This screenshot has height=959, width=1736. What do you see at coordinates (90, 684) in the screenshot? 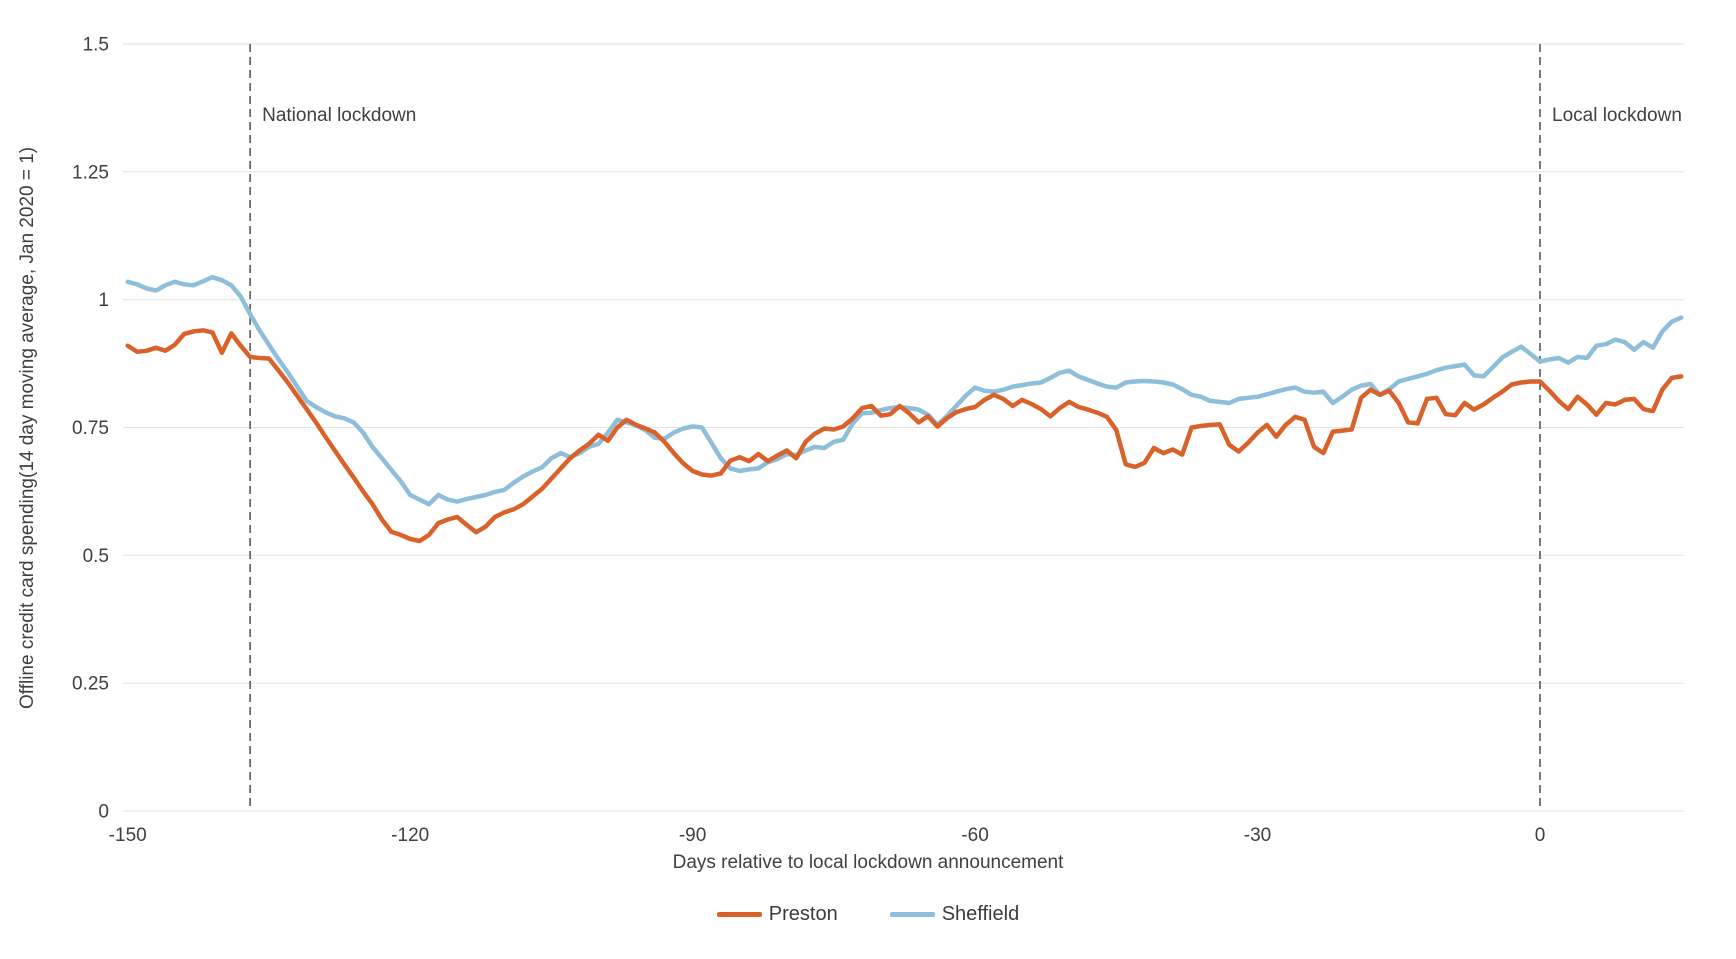
I see `y-tick-label: 0.25` at bounding box center [90, 684].